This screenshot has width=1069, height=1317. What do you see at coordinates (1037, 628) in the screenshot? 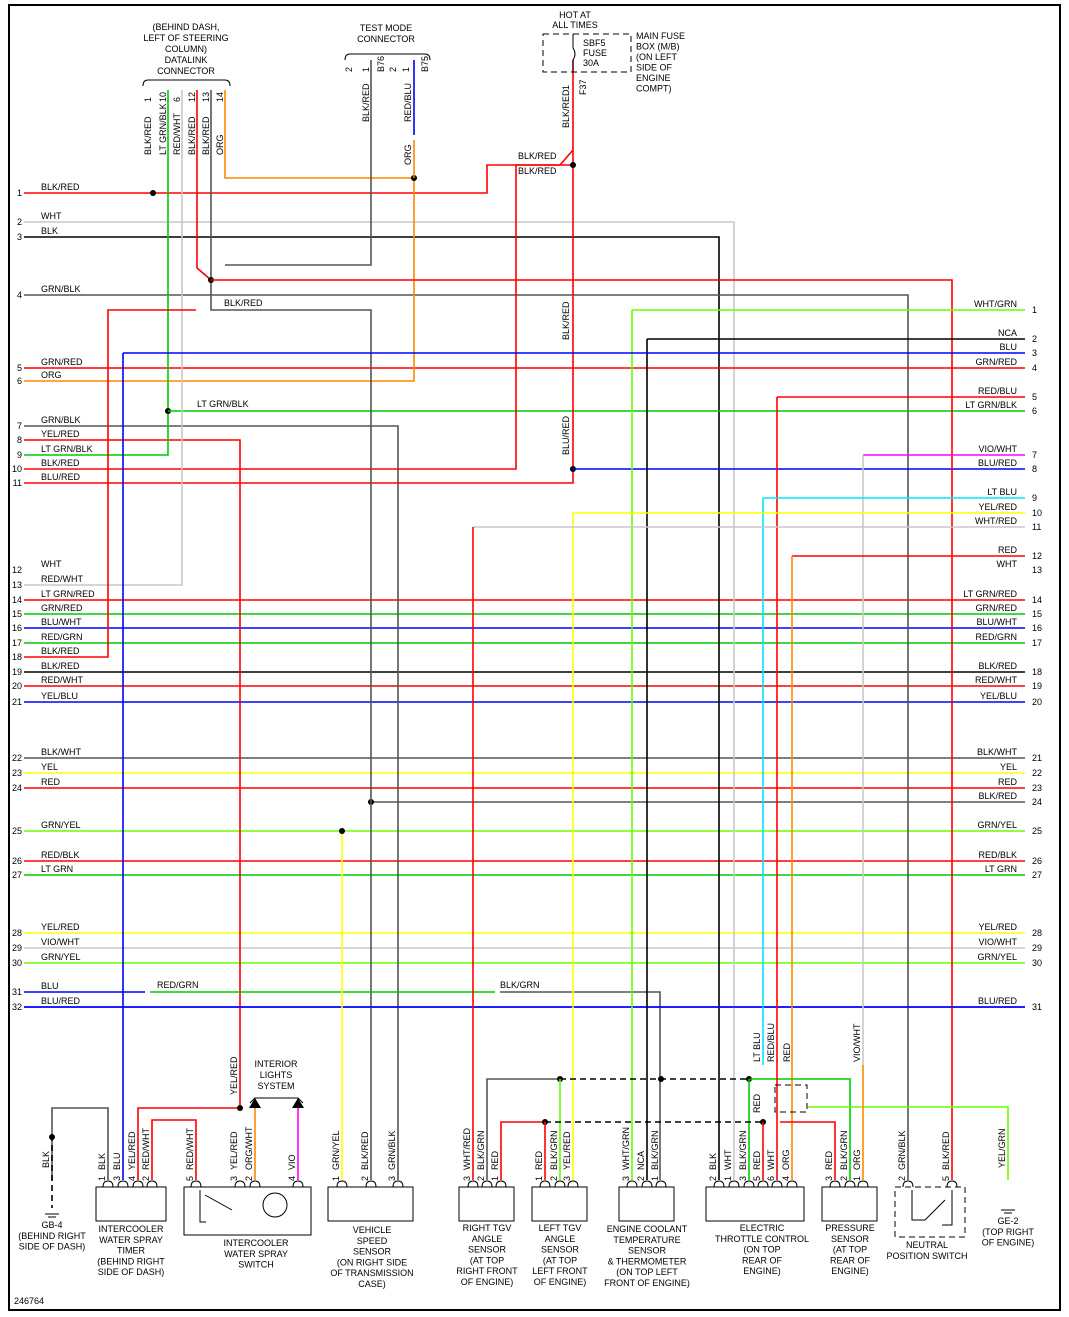
I see `row-number: 16` at bounding box center [1037, 628].